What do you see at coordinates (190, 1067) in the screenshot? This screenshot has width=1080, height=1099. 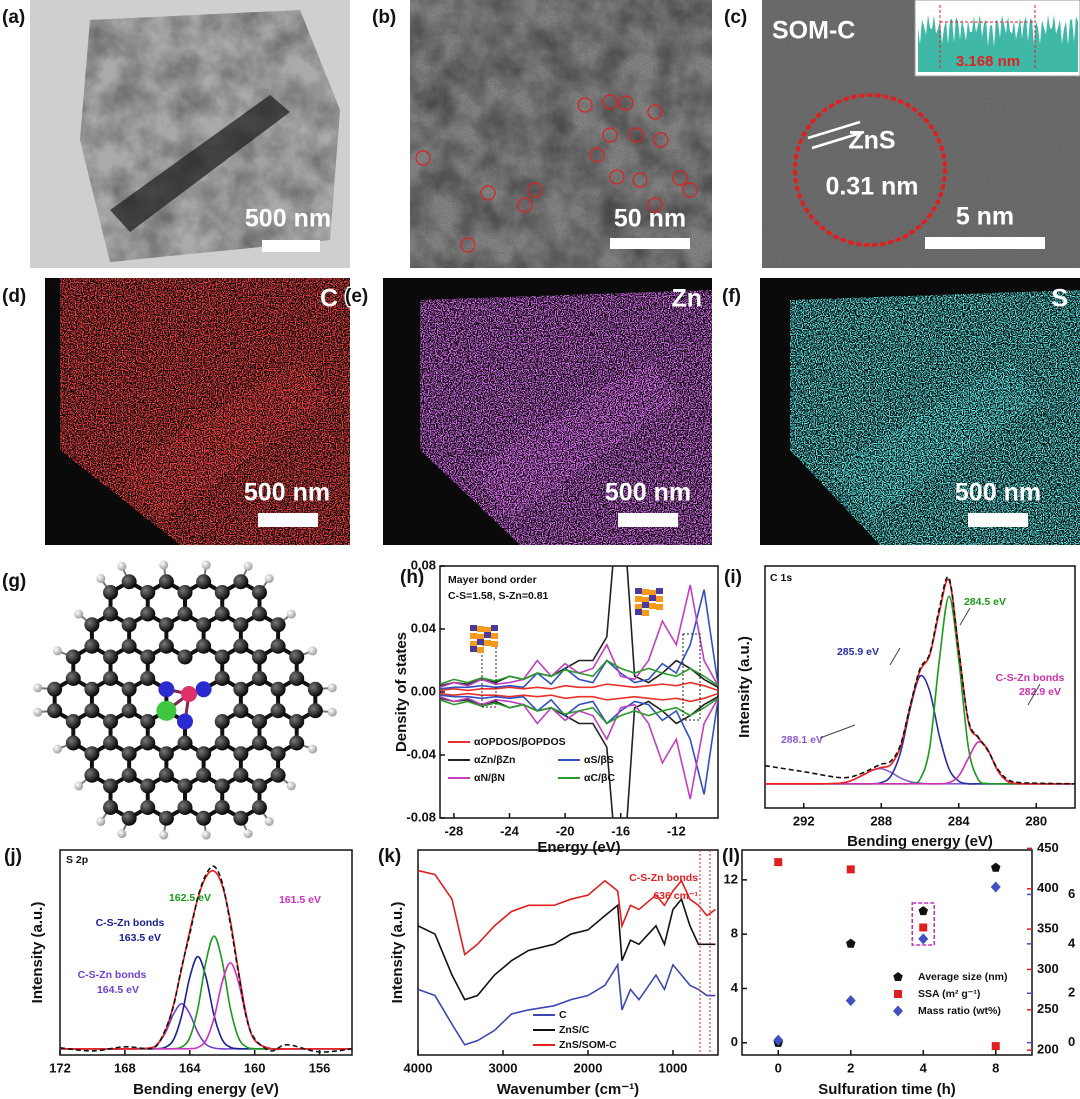 I see `x-tick-label: 164` at bounding box center [190, 1067].